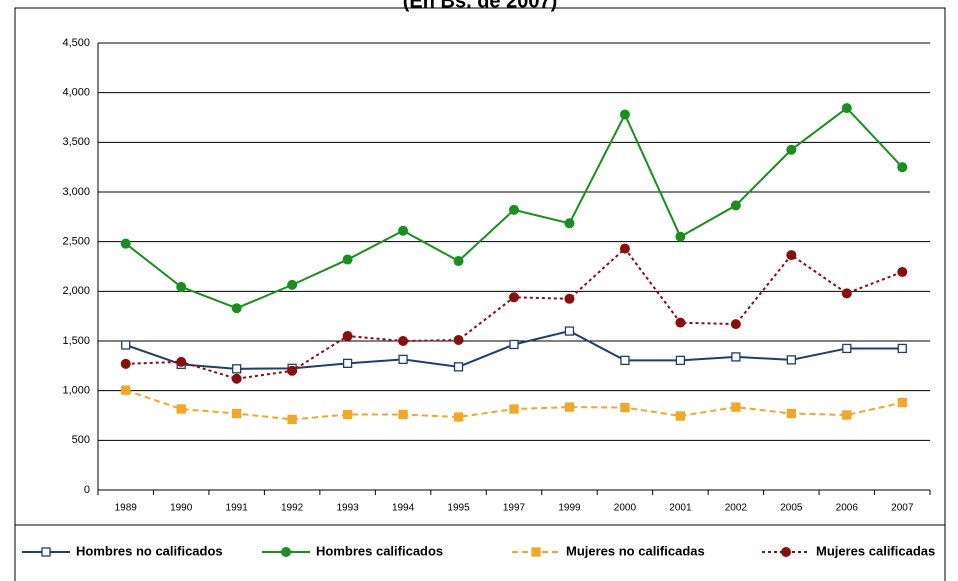 Image resolution: width=958 pixels, height=581 pixels. Describe the element at coordinates (680, 508) in the screenshot. I see `x-tick-label: 2001` at that location.